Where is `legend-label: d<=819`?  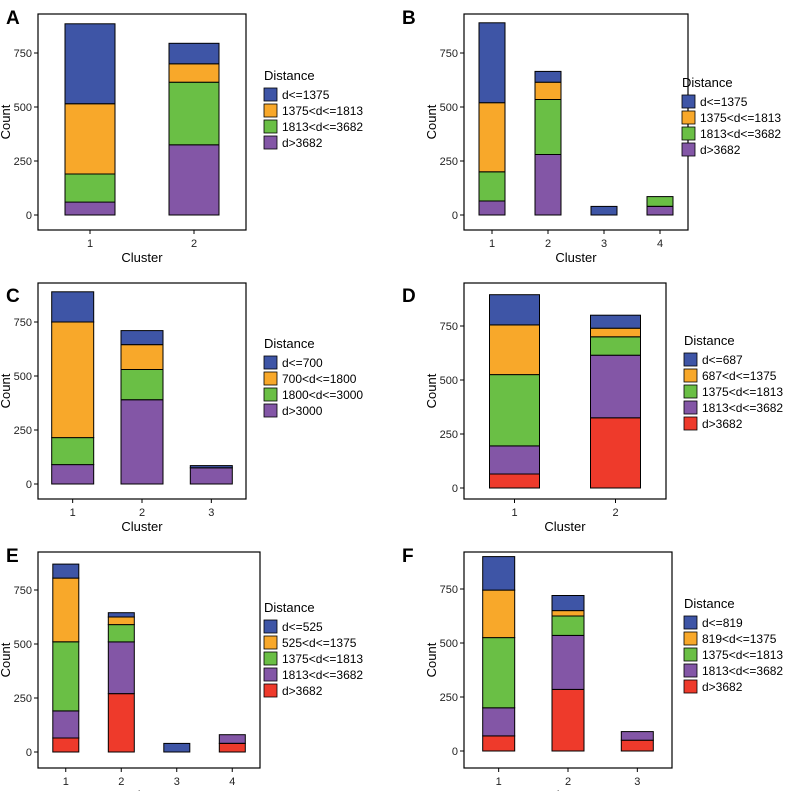
legend-label: d<=819 is located at coordinates (722, 623).